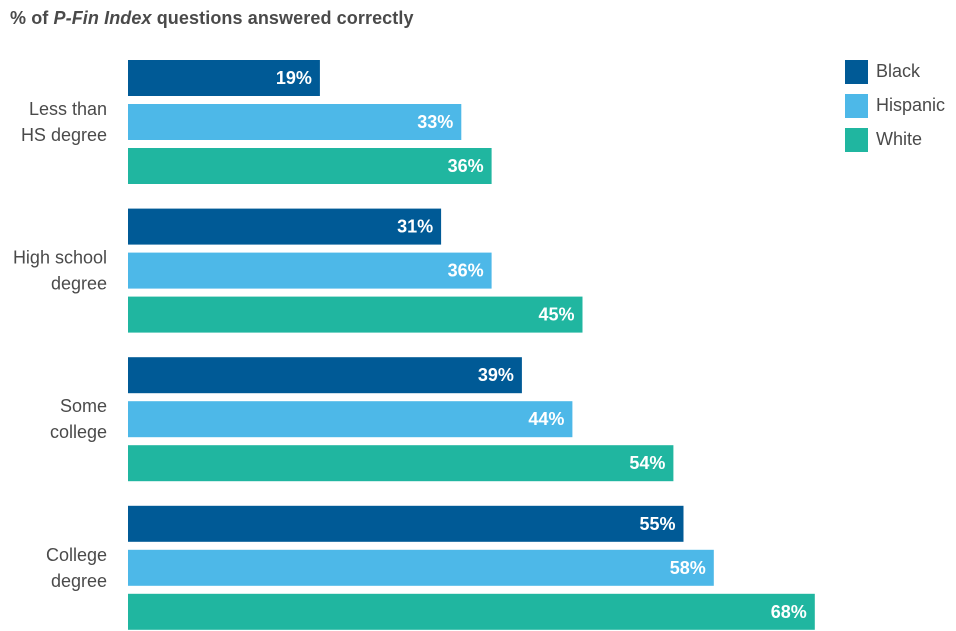 The height and width of the screenshot is (631, 956). Describe the element at coordinates (898, 71) in the screenshot. I see `legend-label-black: Black` at that location.